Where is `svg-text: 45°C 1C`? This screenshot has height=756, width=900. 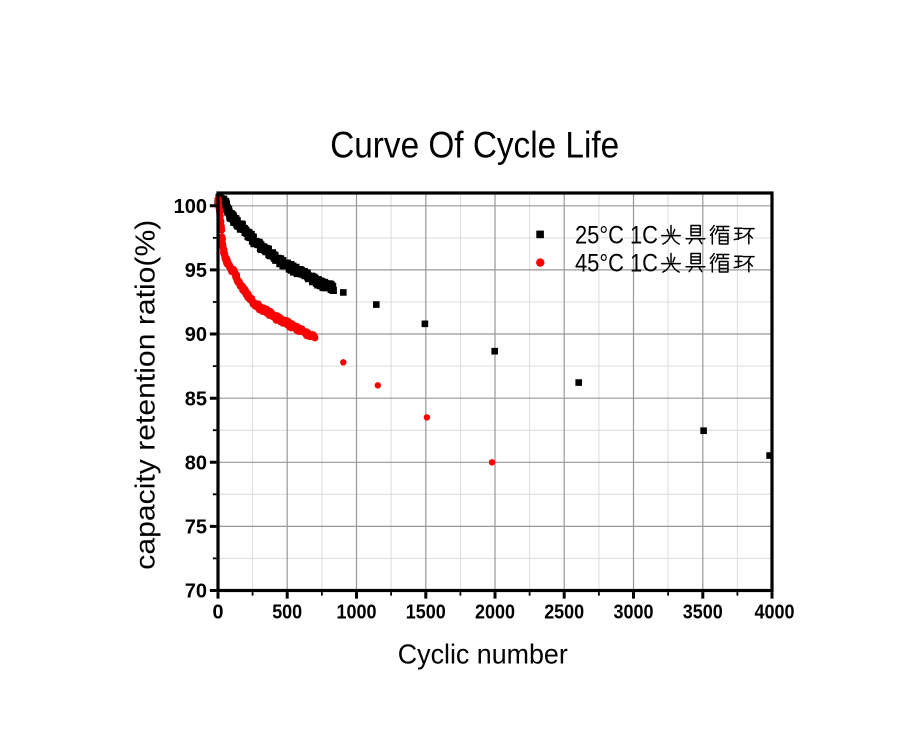 svg-text: 45°C 1C is located at coordinates (616, 264).